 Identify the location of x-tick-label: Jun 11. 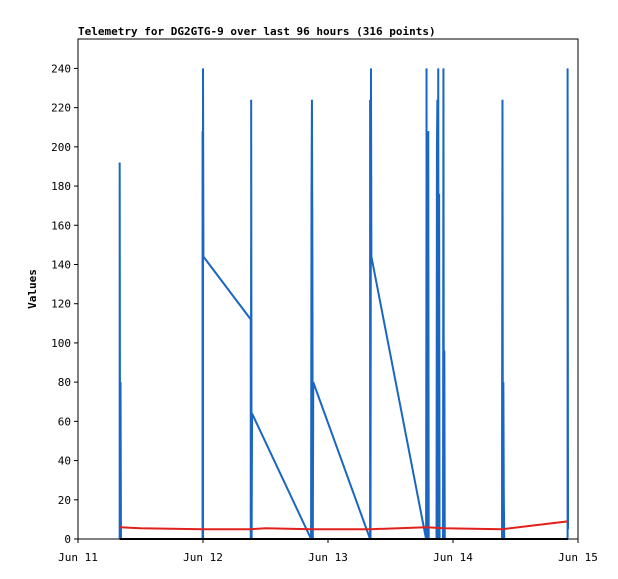
(78, 557).